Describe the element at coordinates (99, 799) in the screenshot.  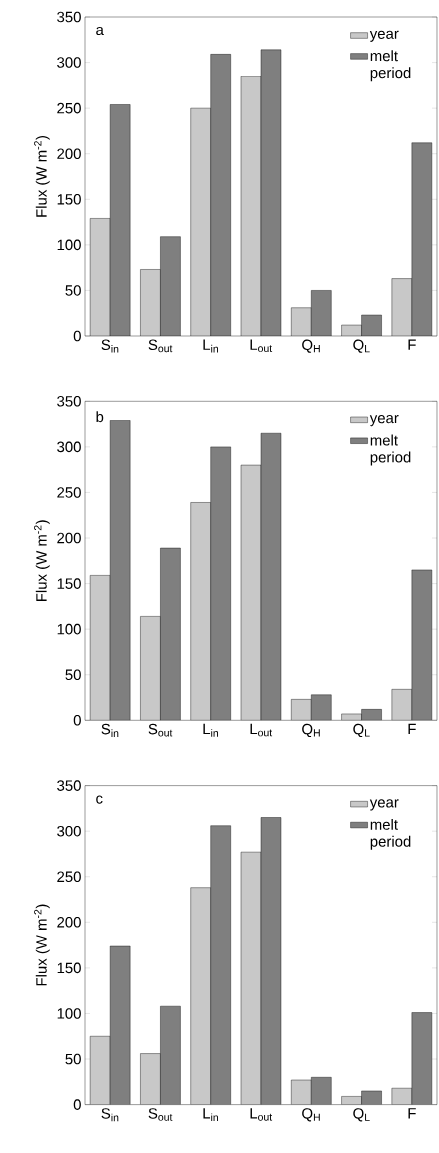
I see `chart-title: c` at that location.